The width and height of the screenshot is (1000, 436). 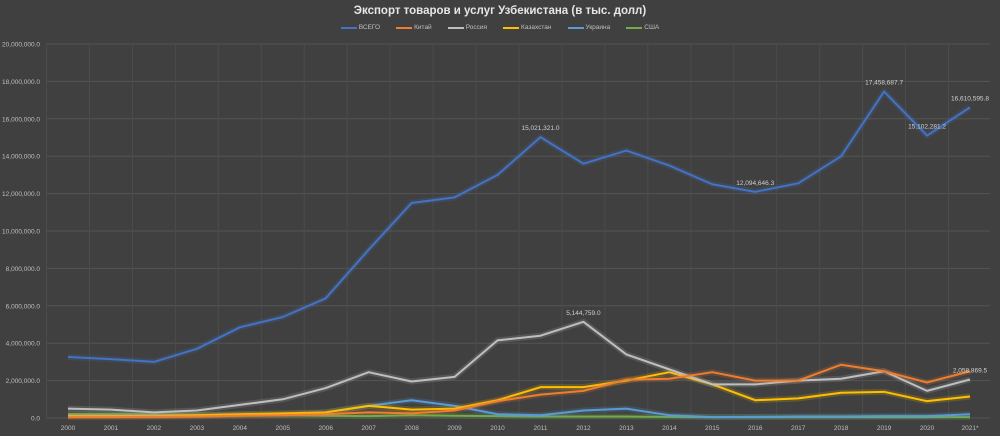 What do you see at coordinates (755, 428) in the screenshot?
I see `x-tick-label: 2016` at bounding box center [755, 428].